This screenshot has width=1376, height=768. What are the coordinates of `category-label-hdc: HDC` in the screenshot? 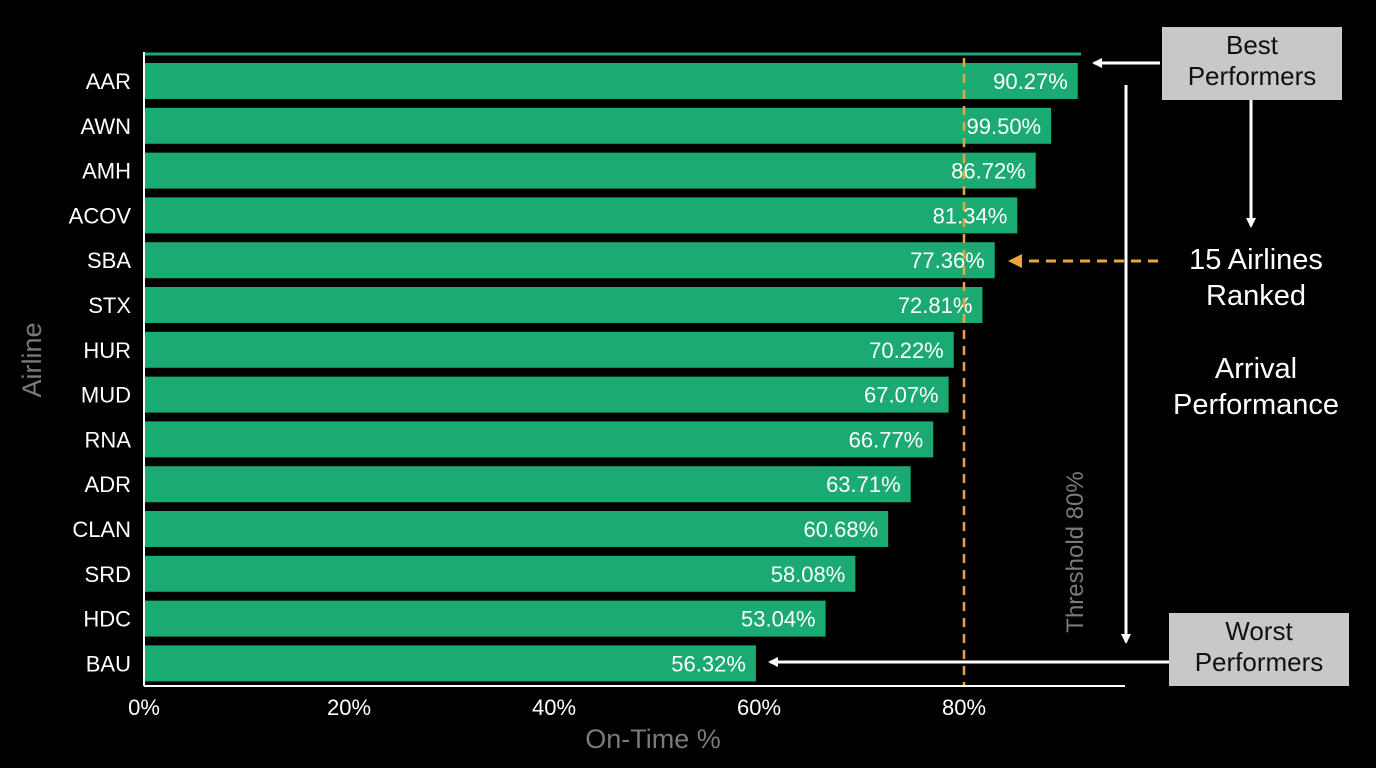 It's located at (107, 619).